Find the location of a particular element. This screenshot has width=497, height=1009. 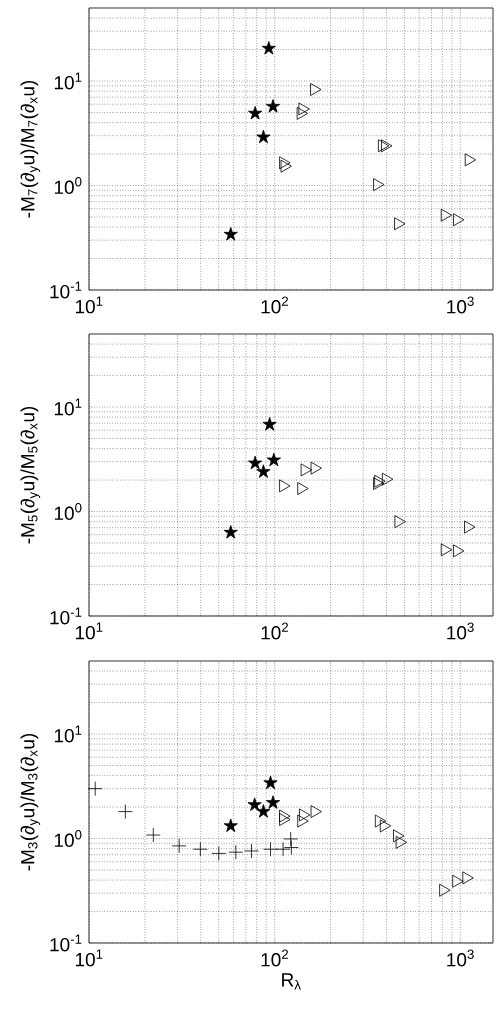

text: -M$_{5}$(∂$_{y}$u)/M$_{5}$(∂$_{x}$u) is located at coordinates (30, 475).